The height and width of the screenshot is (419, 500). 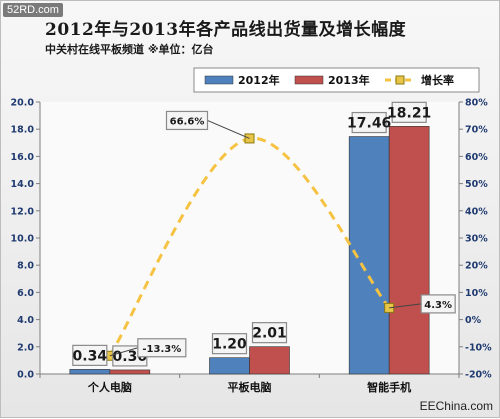 What do you see at coordinates (25, 293) in the screenshot?
I see `y-tick-label: 6.0` at bounding box center [25, 293].